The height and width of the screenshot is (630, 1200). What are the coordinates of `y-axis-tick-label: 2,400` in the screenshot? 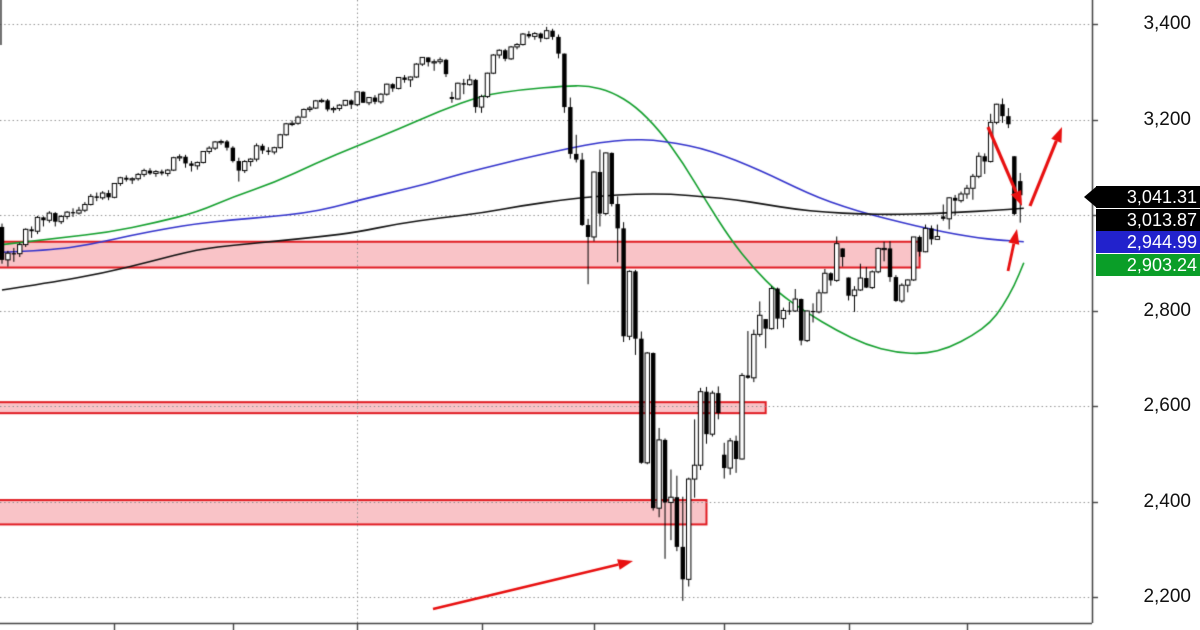 It's located at (1167, 501).